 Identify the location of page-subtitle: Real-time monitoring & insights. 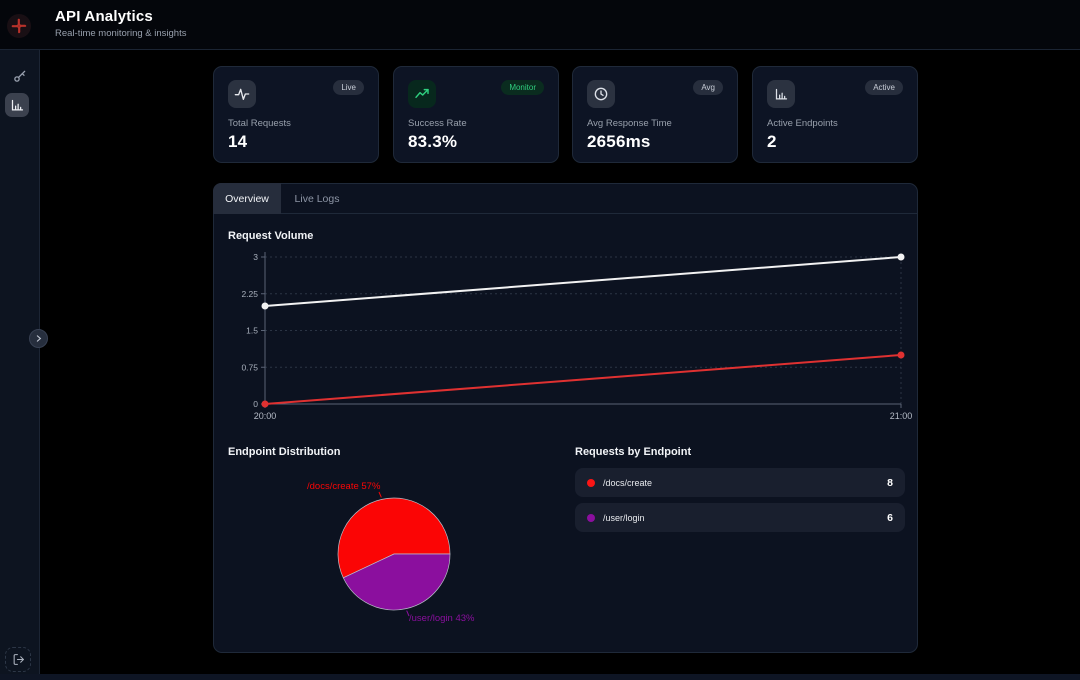
(121, 33).